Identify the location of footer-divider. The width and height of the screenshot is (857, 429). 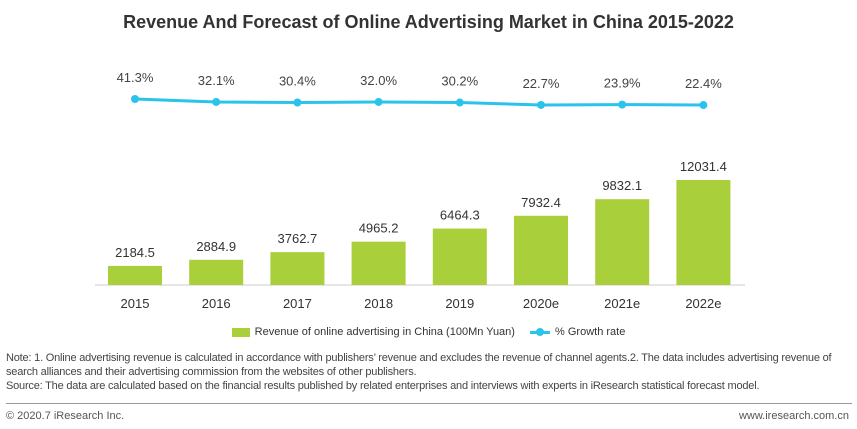
(429, 403).